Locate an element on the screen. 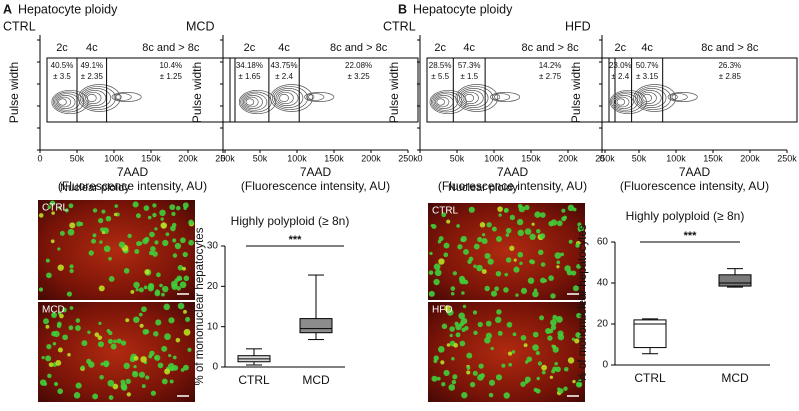 Image resolution: width=799 pixels, height=411 pixels. gate-box is located at coordinates (324, 90).